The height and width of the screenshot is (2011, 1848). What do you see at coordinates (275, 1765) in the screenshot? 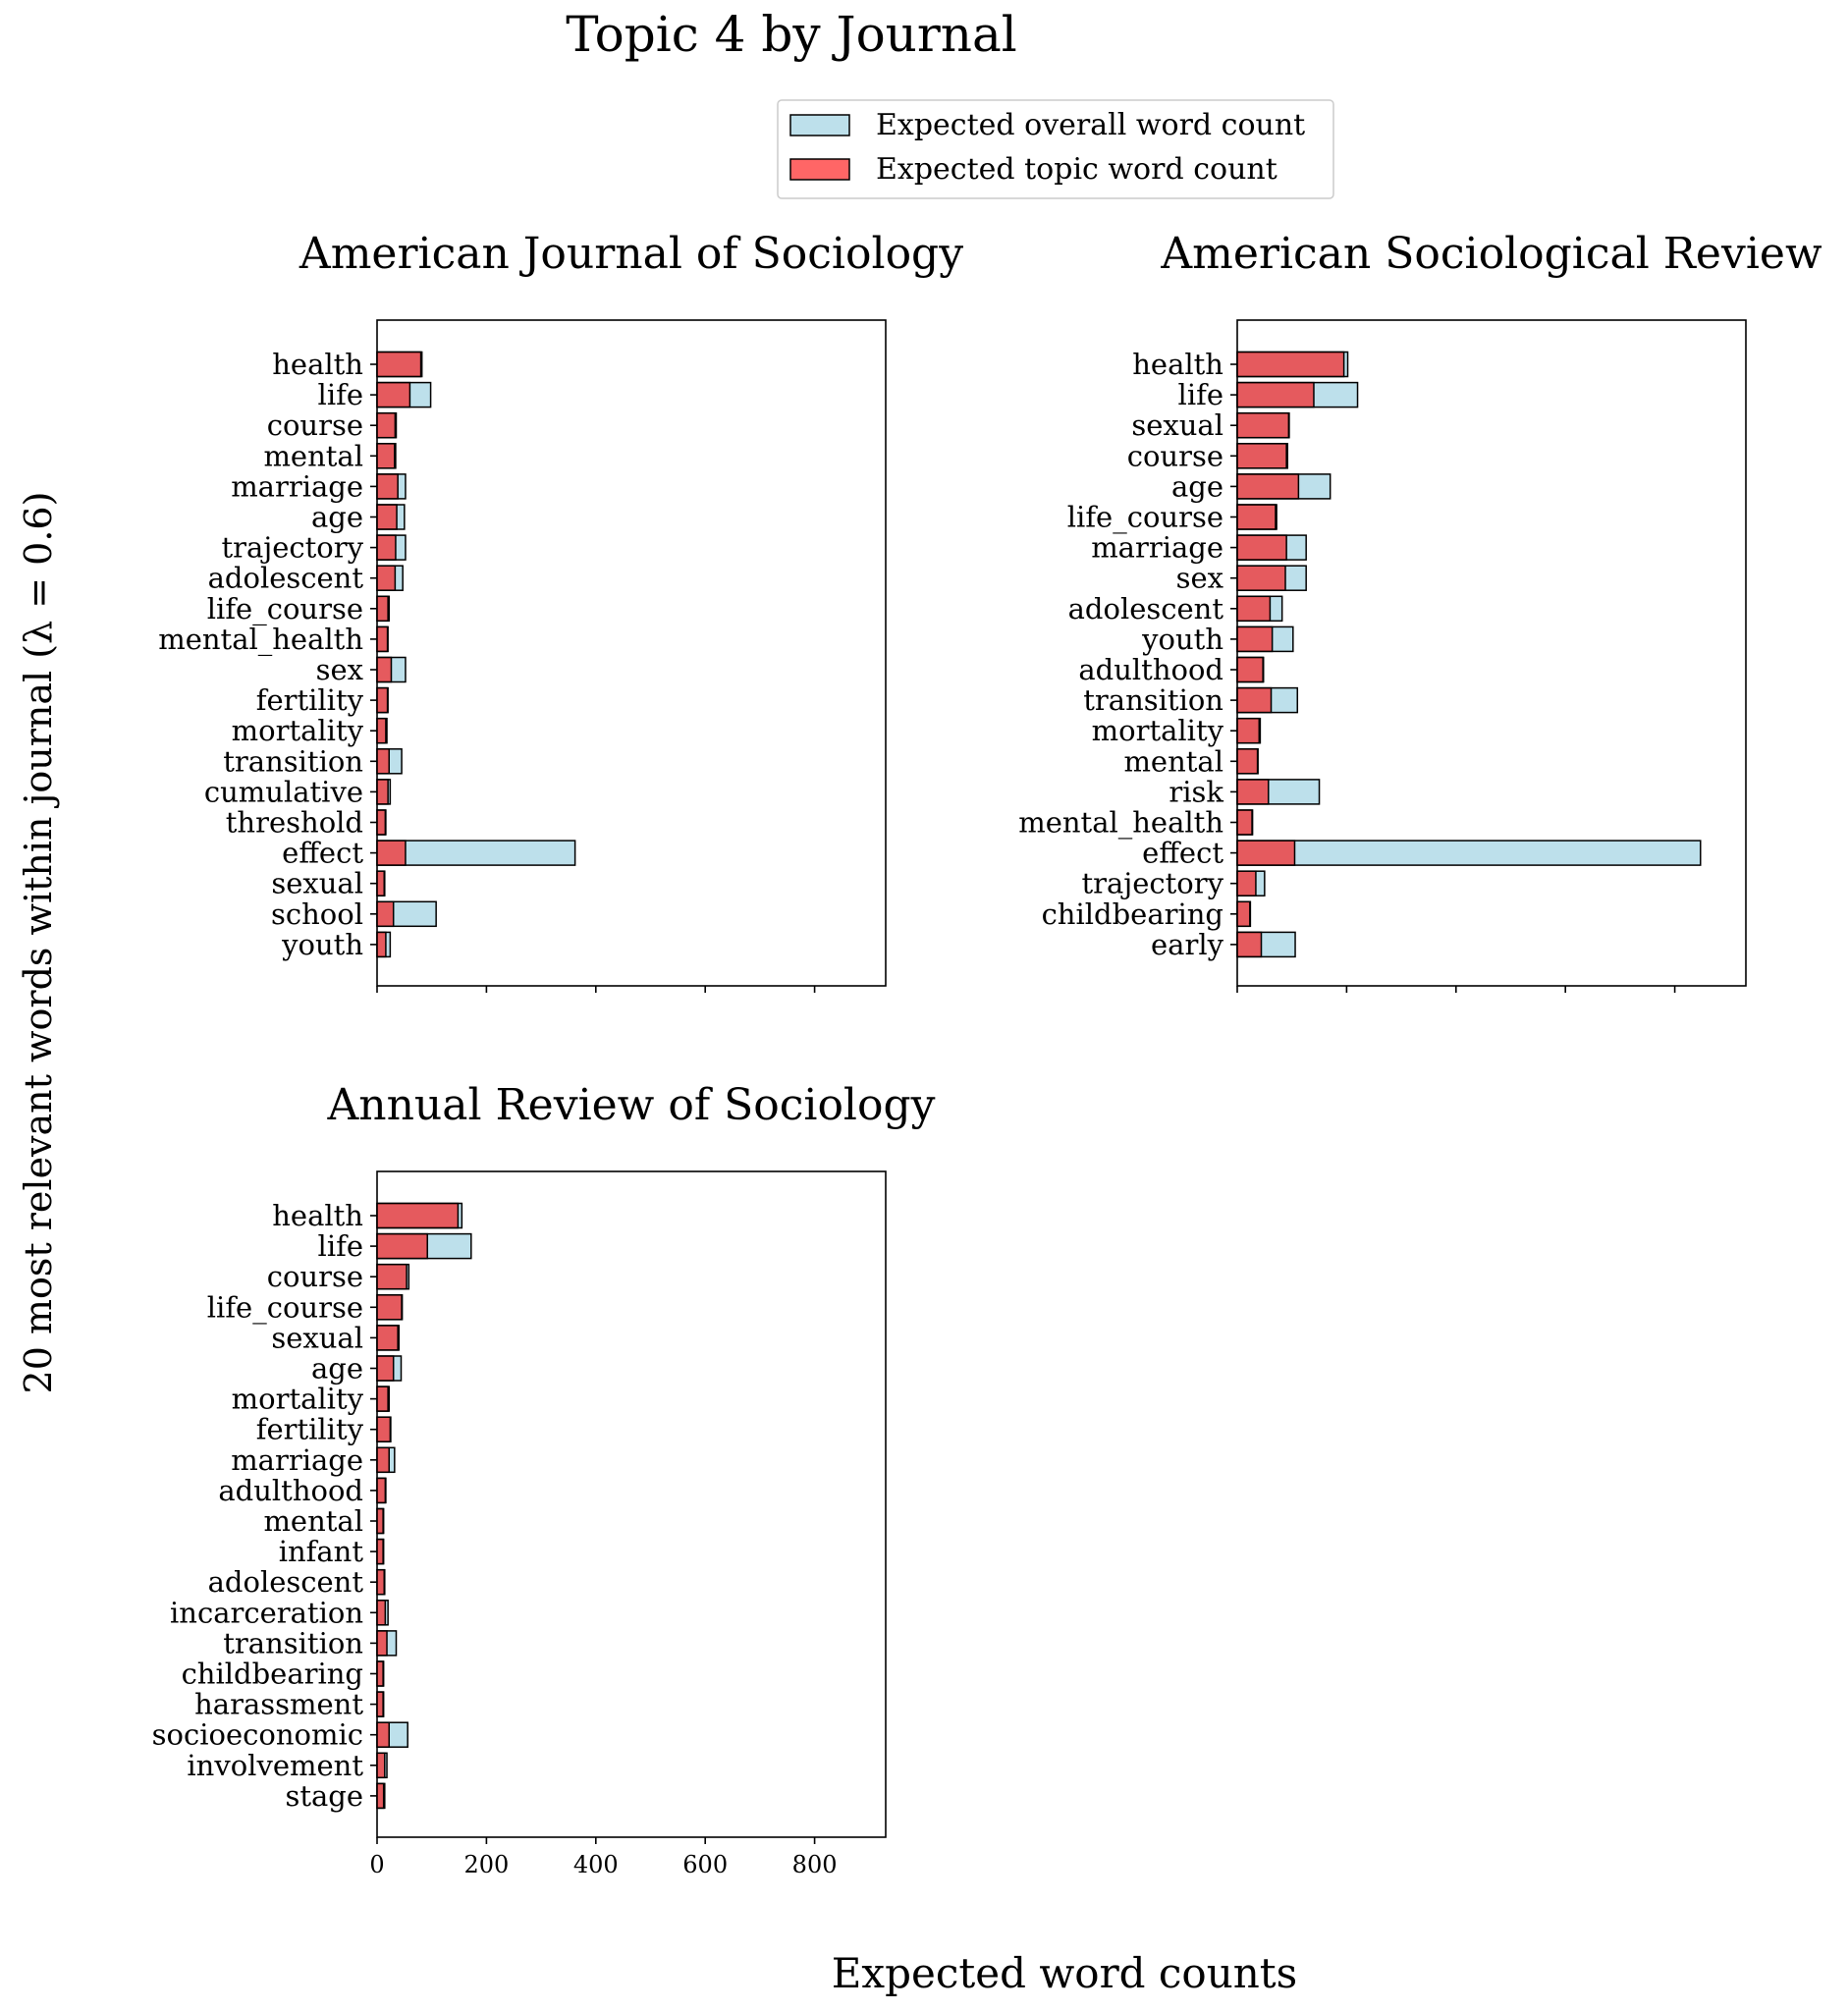
I see `ytick-label: involvement` at bounding box center [275, 1765].